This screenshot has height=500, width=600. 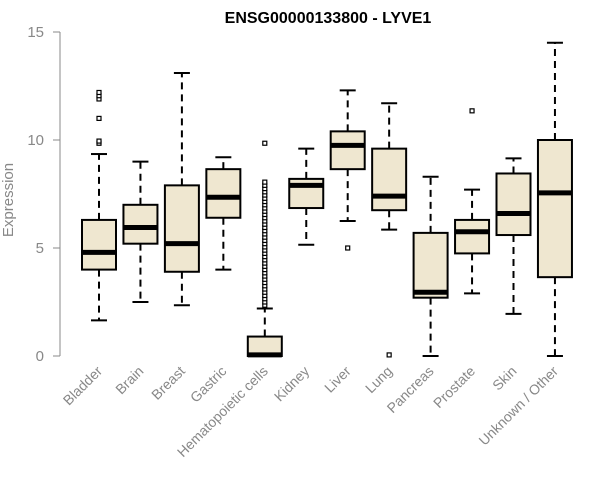 I want to click on x-tick-label: Prostate, so click(x=454, y=387).